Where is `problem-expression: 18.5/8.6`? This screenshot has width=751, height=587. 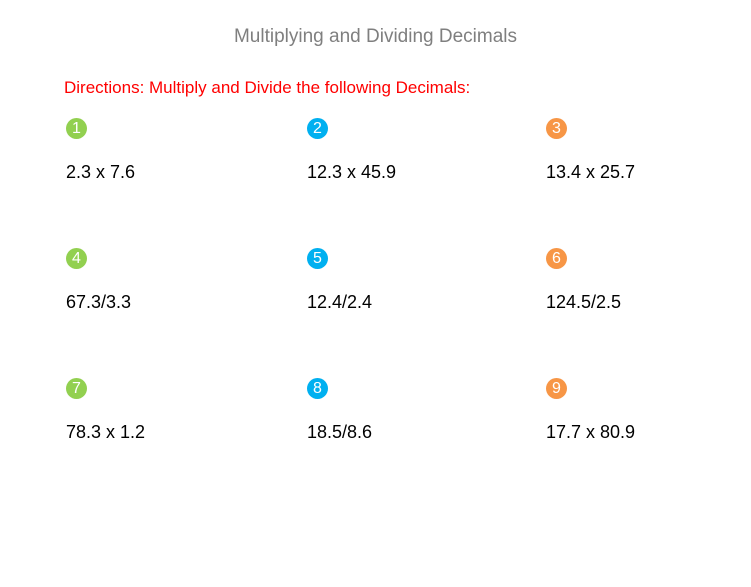
problem-expression: 18.5/8.6 is located at coordinates (340, 432).